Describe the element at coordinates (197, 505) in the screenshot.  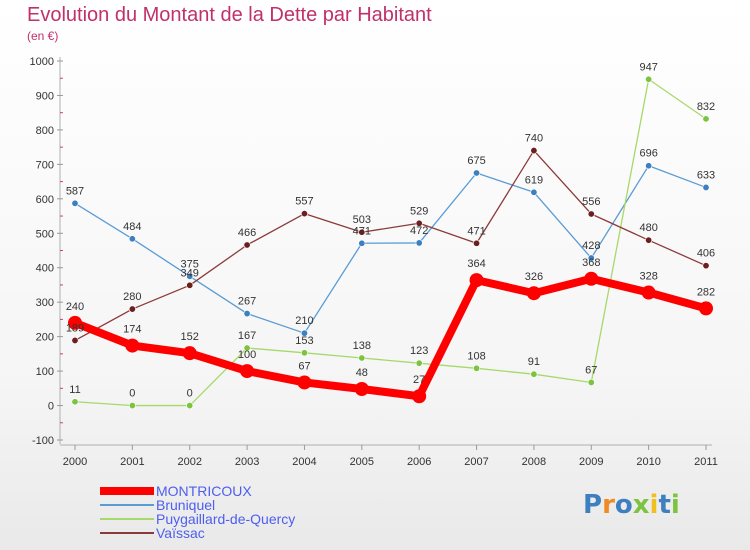
I see `legend-item-bruniquel: Bruniquel` at that location.